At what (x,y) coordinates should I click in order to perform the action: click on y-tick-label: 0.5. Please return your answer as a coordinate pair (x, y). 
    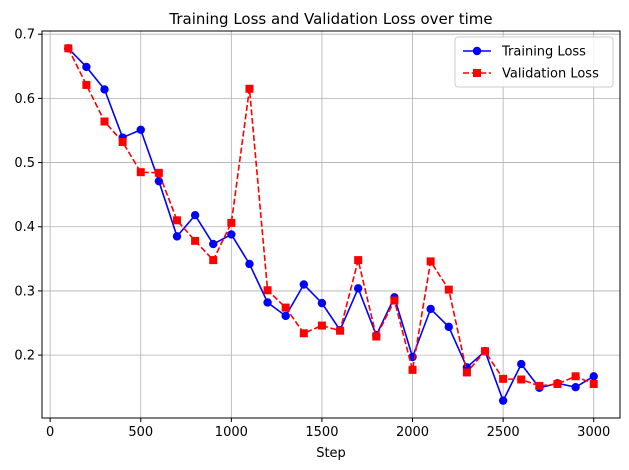
    Looking at the image, I should click on (24, 163).